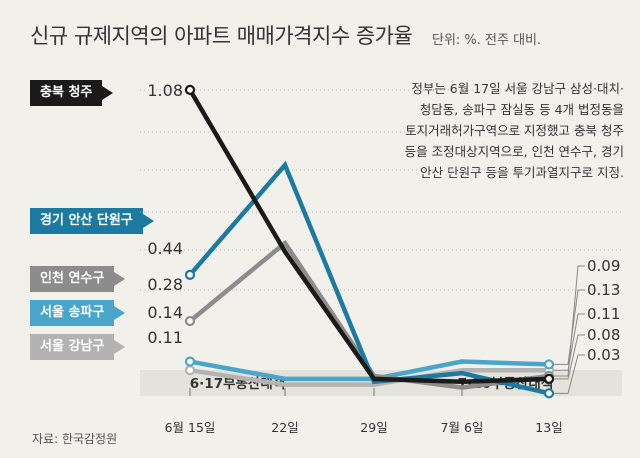  Describe the element at coordinates (462, 427) in the screenshot. I see `x-tick-label: 7월 6일` at that location.